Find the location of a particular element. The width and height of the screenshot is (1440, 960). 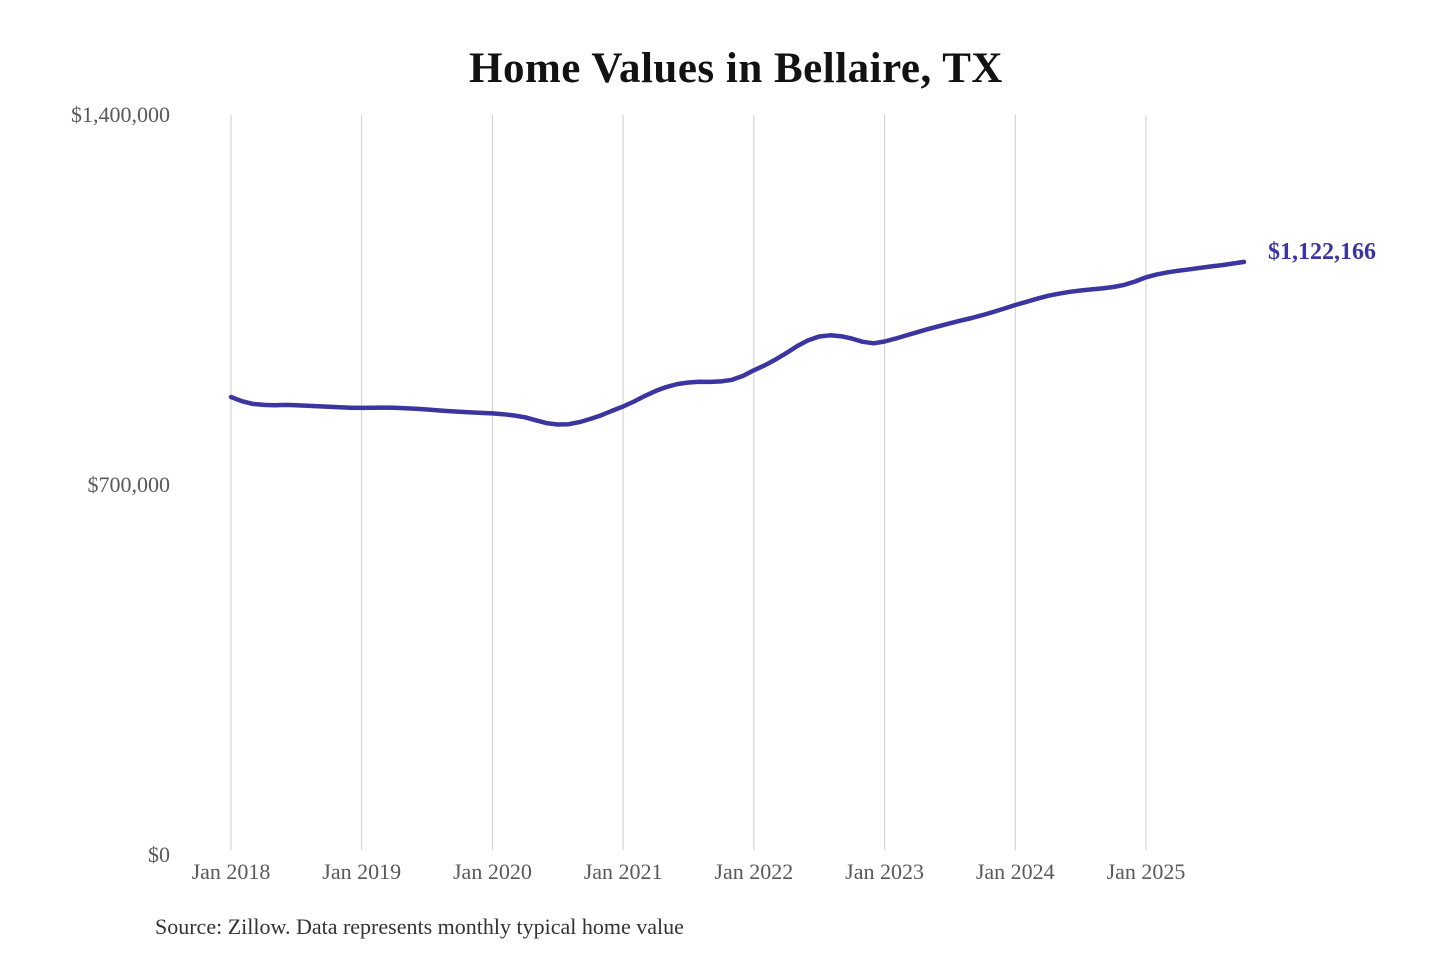

x-tick-label: Jan 2021 is located at coordinates (623, 871).